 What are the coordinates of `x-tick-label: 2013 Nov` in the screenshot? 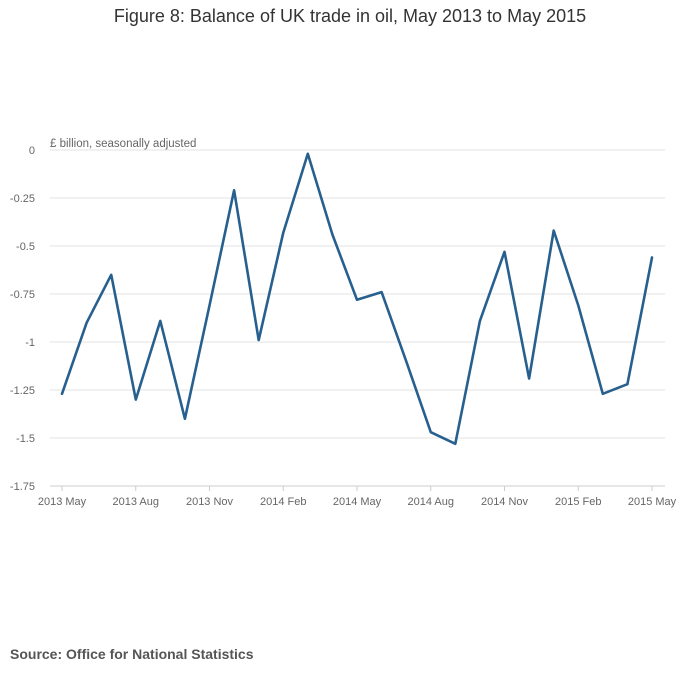 It's located at (210, 502).